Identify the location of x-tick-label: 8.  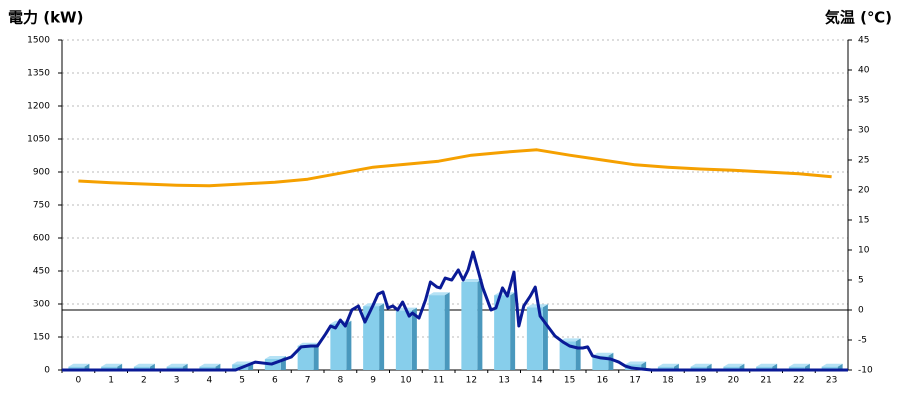
(341, 381).